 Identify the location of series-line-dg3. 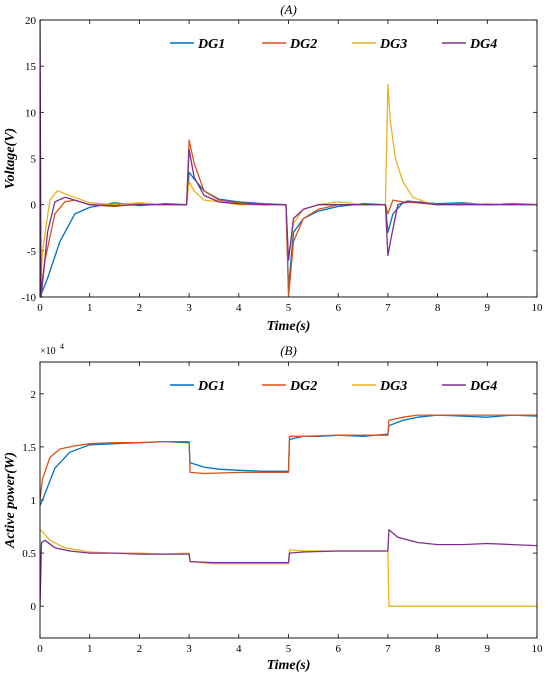
(288, 568).